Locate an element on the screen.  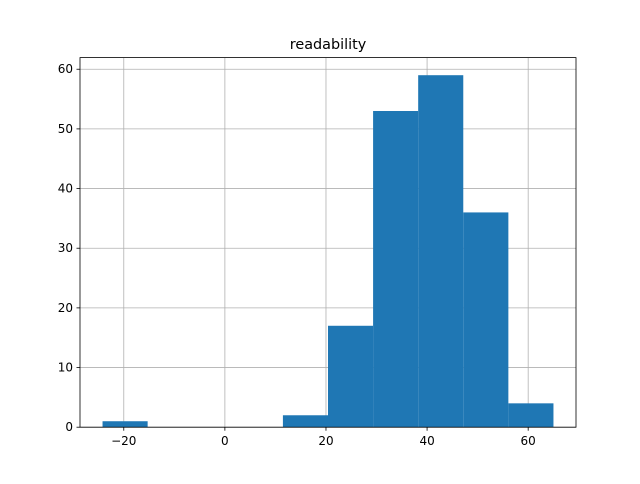
y-tick-label: 0 is located at coordinates (69, 427).